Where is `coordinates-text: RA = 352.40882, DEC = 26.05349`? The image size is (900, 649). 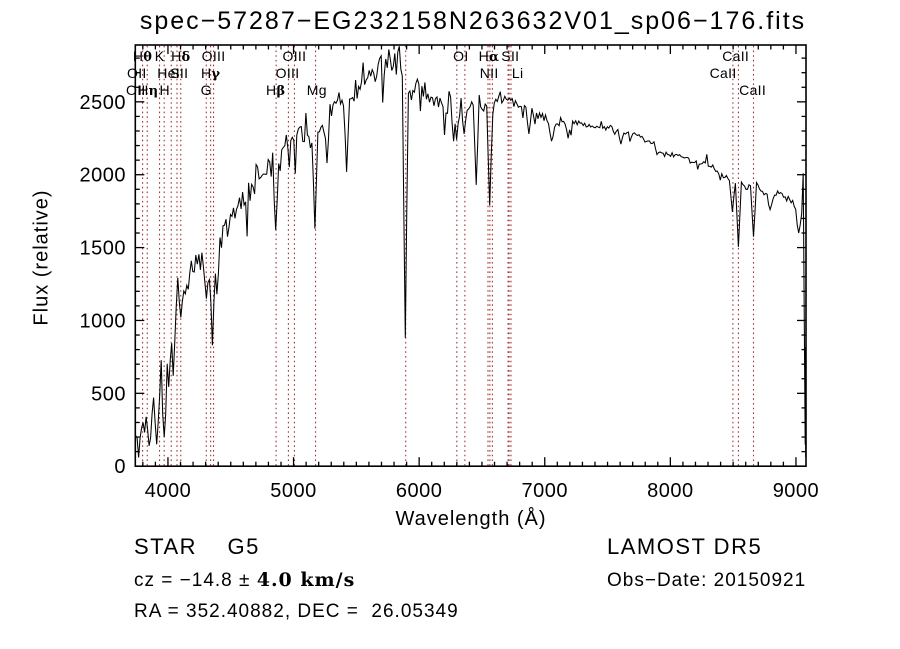
coordinates-text: RA = 352.40882, DEC = 26.05349 is located at coordinates (296, 611).